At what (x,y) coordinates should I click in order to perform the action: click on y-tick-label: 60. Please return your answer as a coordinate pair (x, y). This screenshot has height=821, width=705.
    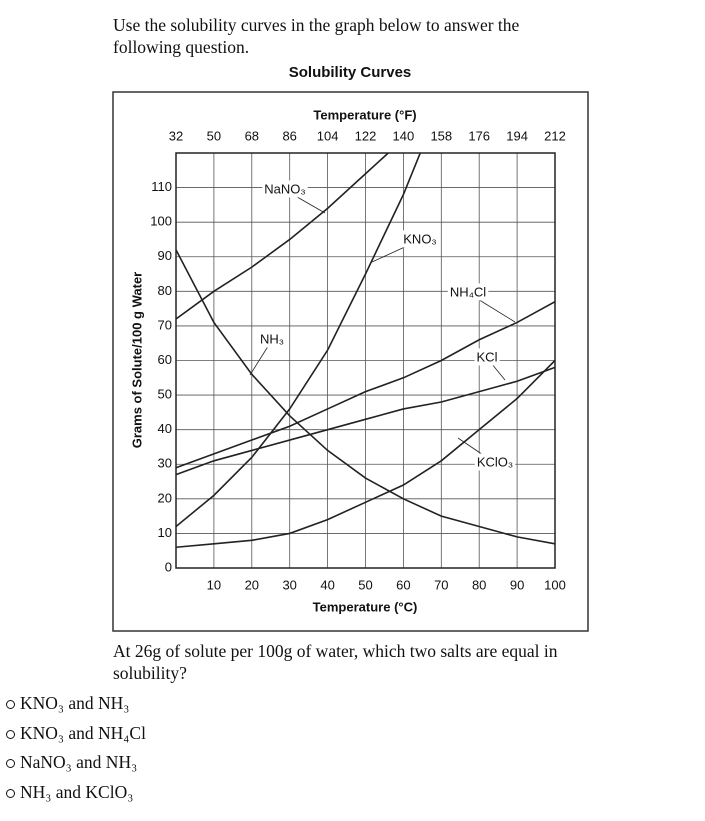
    Looking at the image, I should click on (165, 359).